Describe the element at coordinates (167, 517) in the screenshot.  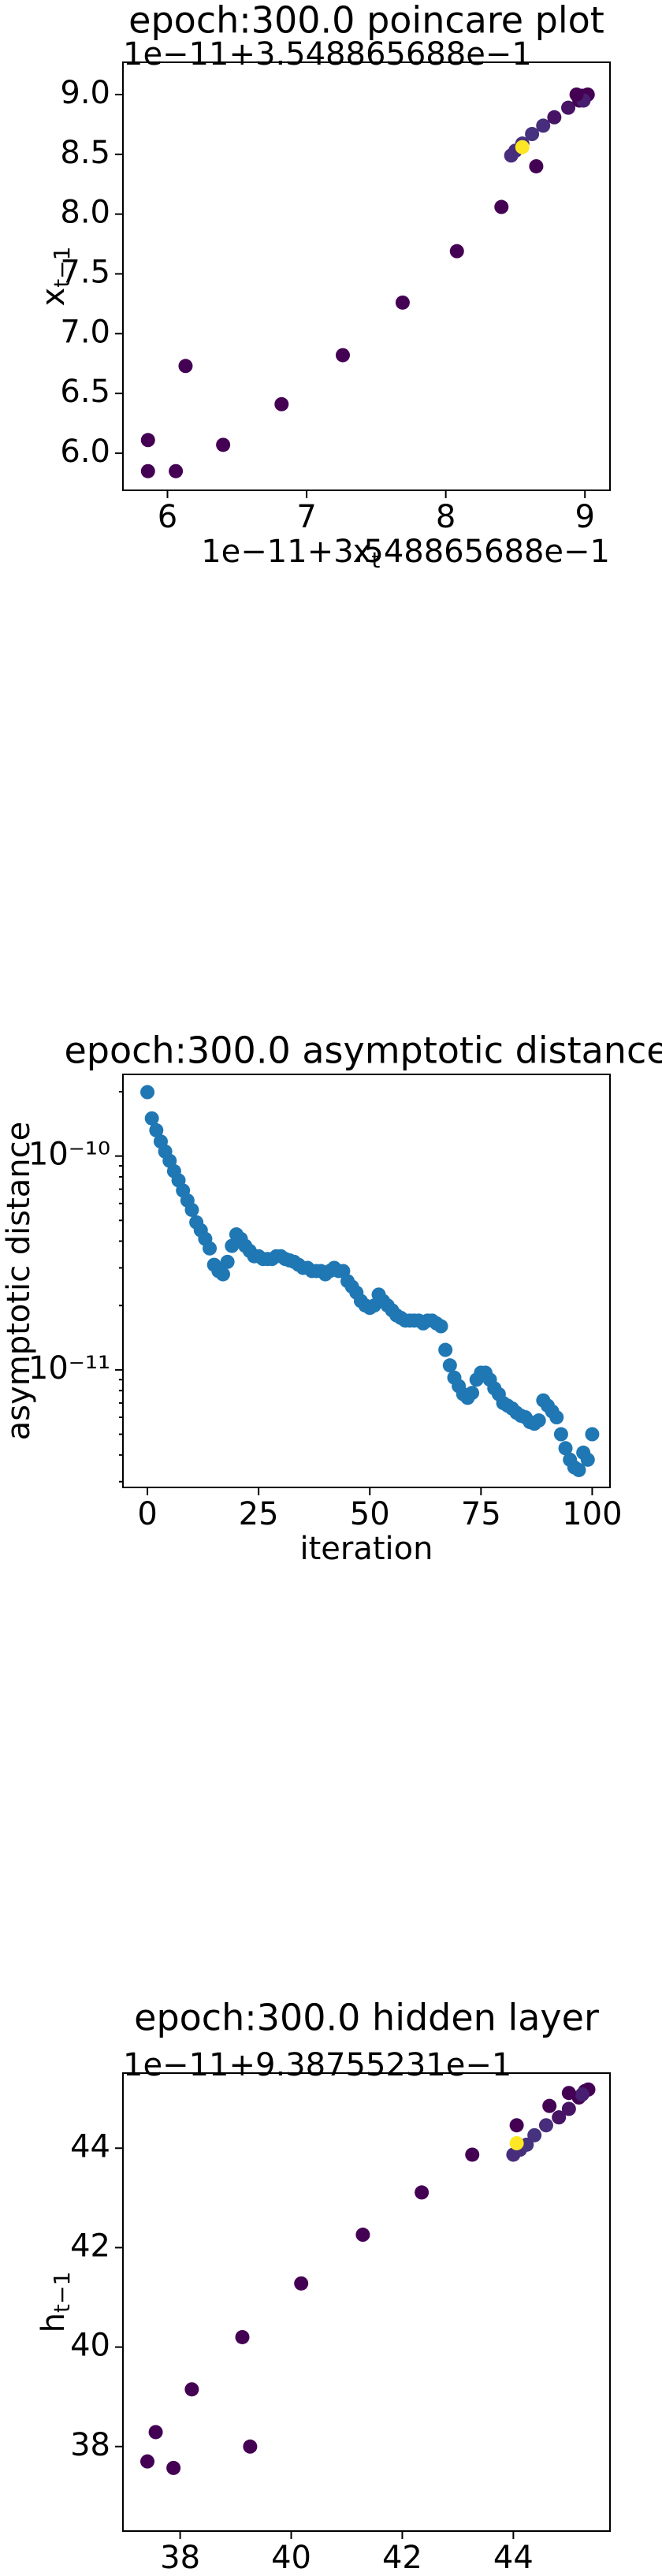
I see `x-tick-label: 6` at that location.